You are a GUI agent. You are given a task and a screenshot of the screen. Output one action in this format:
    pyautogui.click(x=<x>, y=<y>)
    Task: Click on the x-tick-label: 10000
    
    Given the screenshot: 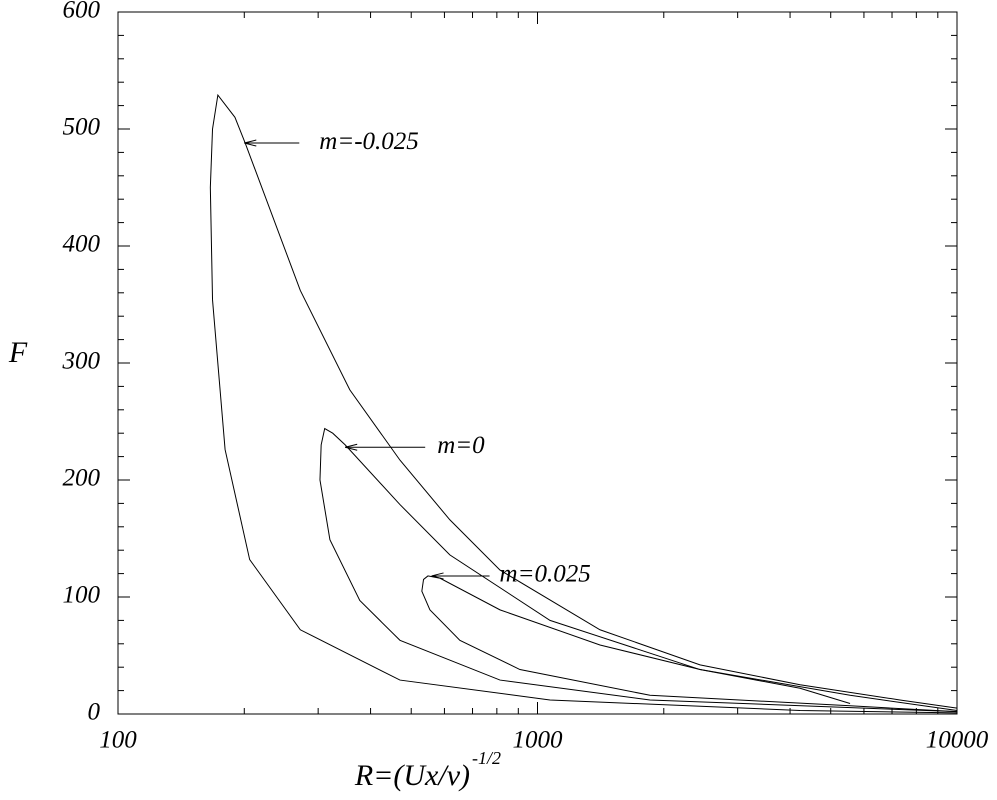 What is the action you would take?
    pyautogui.click(x=957, y=740)
    